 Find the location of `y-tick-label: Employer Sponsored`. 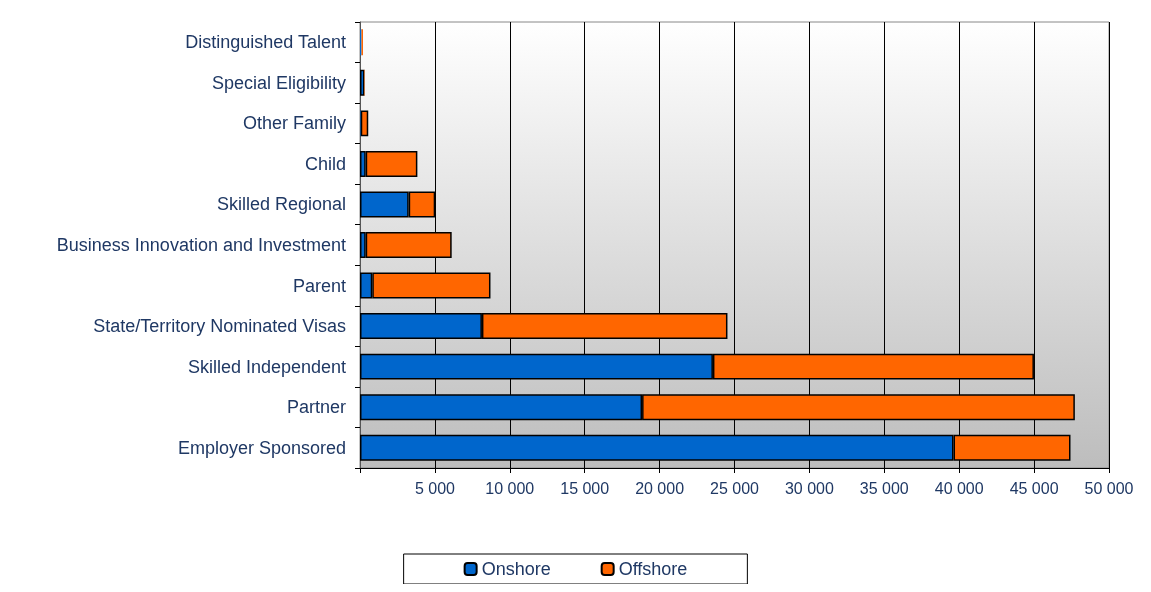

y-tick-label: Employer Sponsored is located at coordinates (261, 447).